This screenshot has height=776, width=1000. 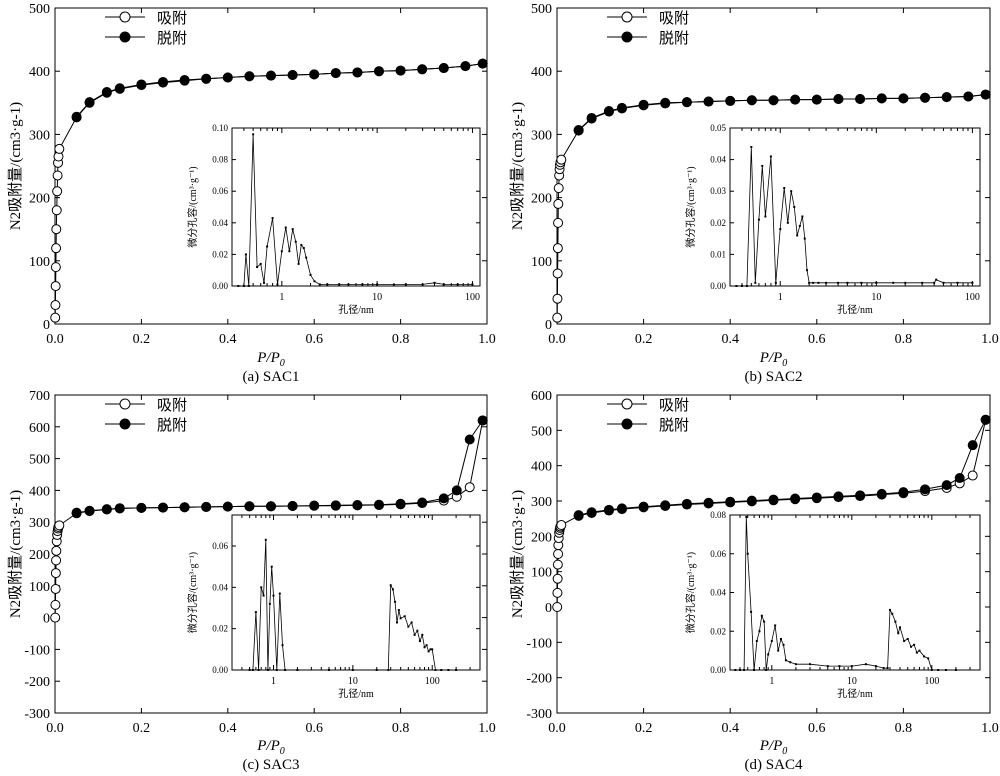 What do you see at coordinates (39, 9) in the screenshot?
I see `y-tick-label: 500` at bounding box center [39, 9].